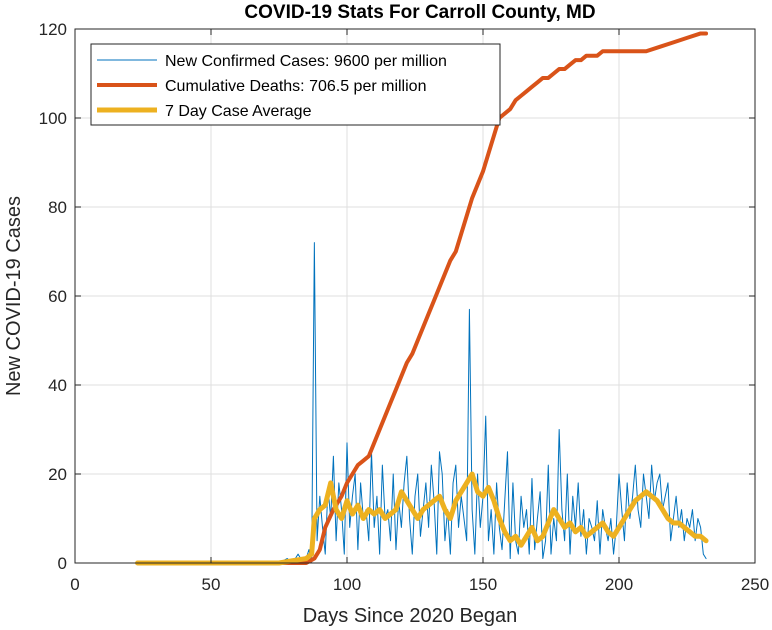  I want to click on chart-title: COVID-19 Stats For Carroll County, MD, so click(419, 12).